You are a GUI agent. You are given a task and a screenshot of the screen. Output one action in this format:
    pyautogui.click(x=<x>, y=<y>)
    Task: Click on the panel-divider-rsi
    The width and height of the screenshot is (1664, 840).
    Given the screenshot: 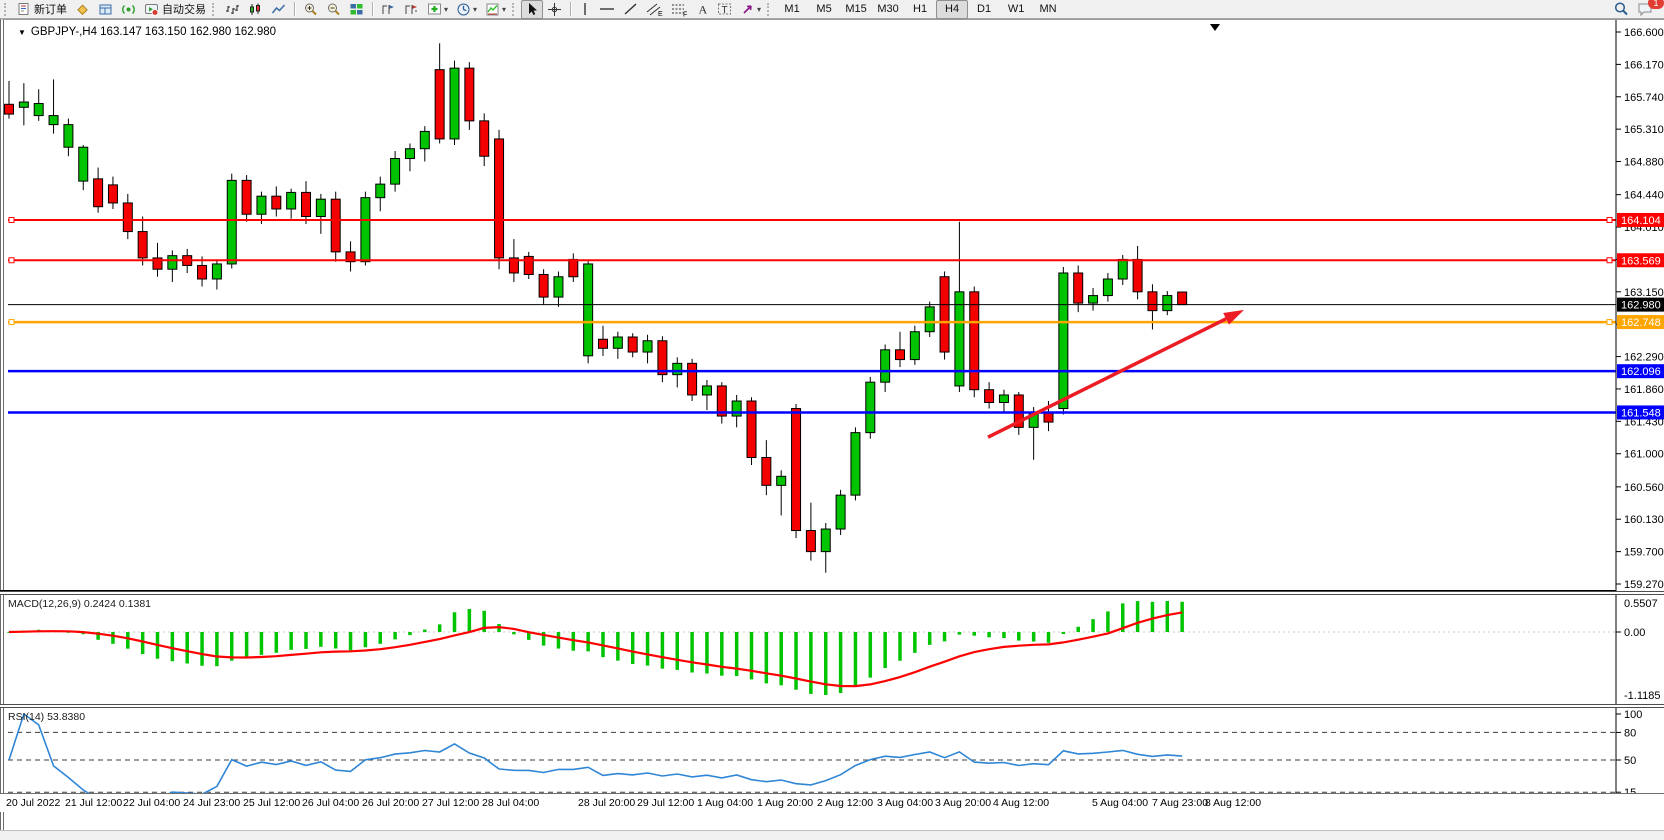 What is the action you would take?
    pyautogui.click(x=832, y=706)
    